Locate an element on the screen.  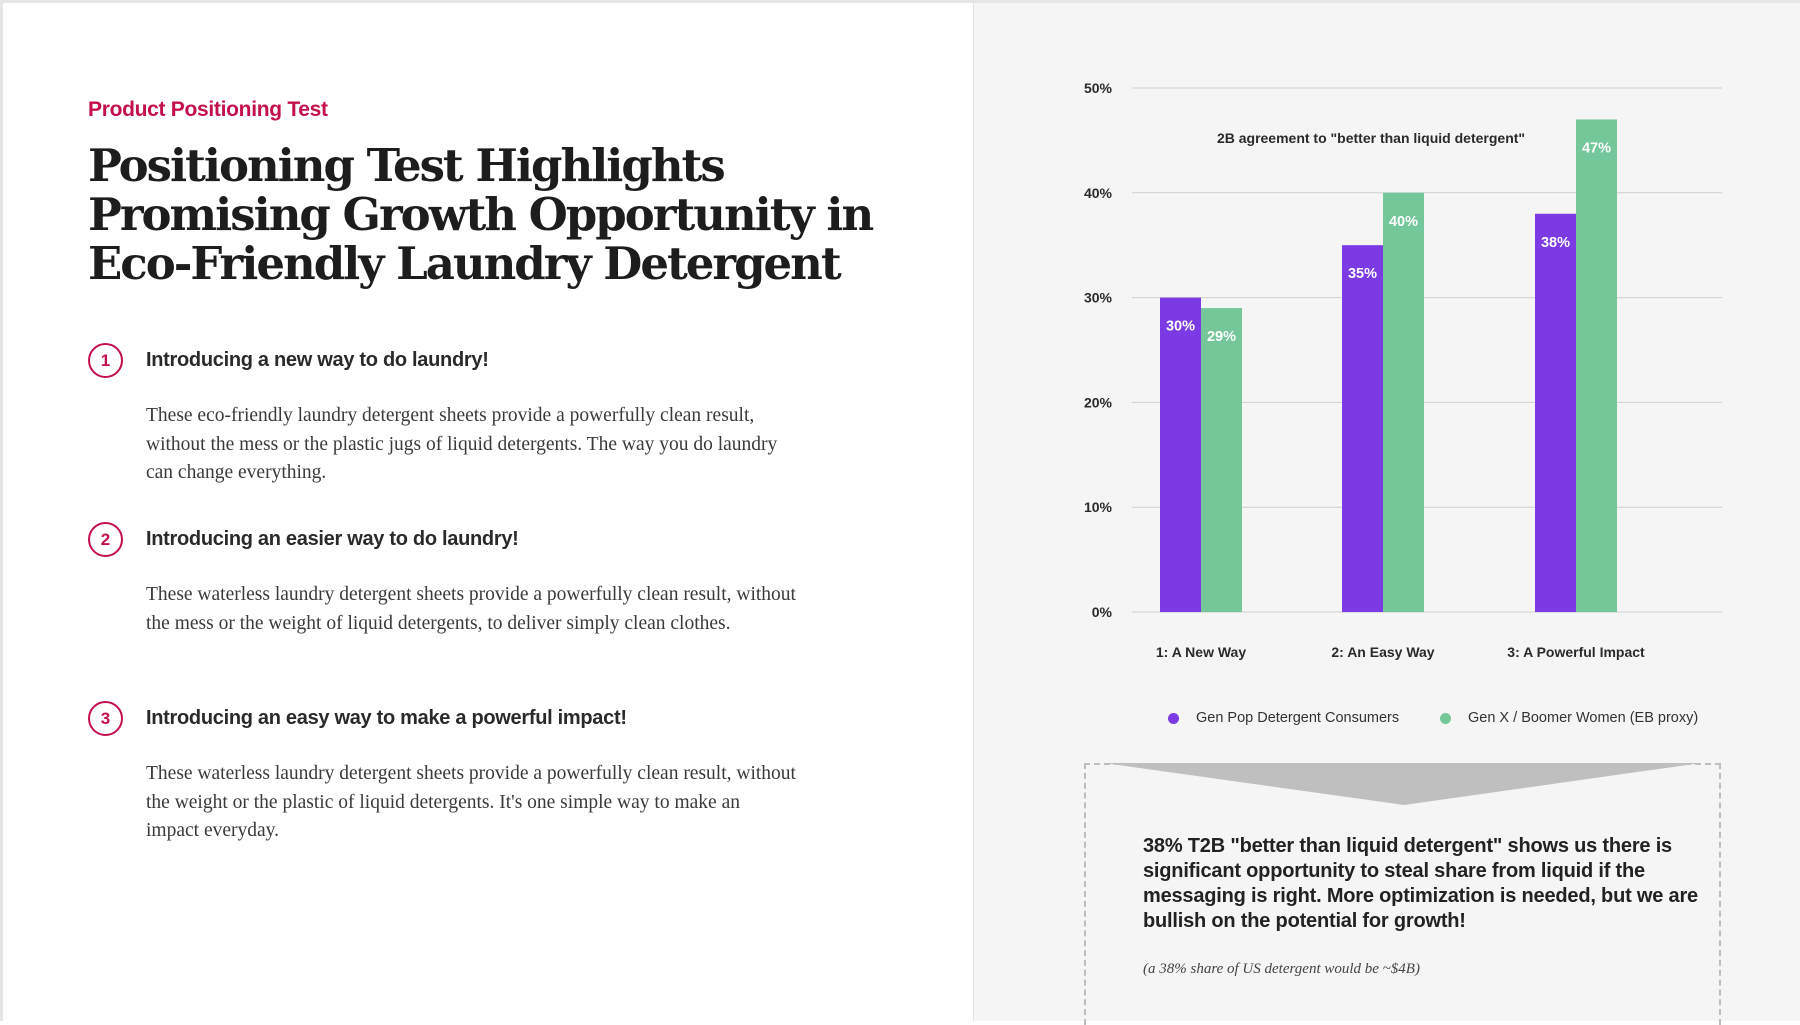
x-tick-label: 2: An Easy Way is located at coordinates (1382, 652).